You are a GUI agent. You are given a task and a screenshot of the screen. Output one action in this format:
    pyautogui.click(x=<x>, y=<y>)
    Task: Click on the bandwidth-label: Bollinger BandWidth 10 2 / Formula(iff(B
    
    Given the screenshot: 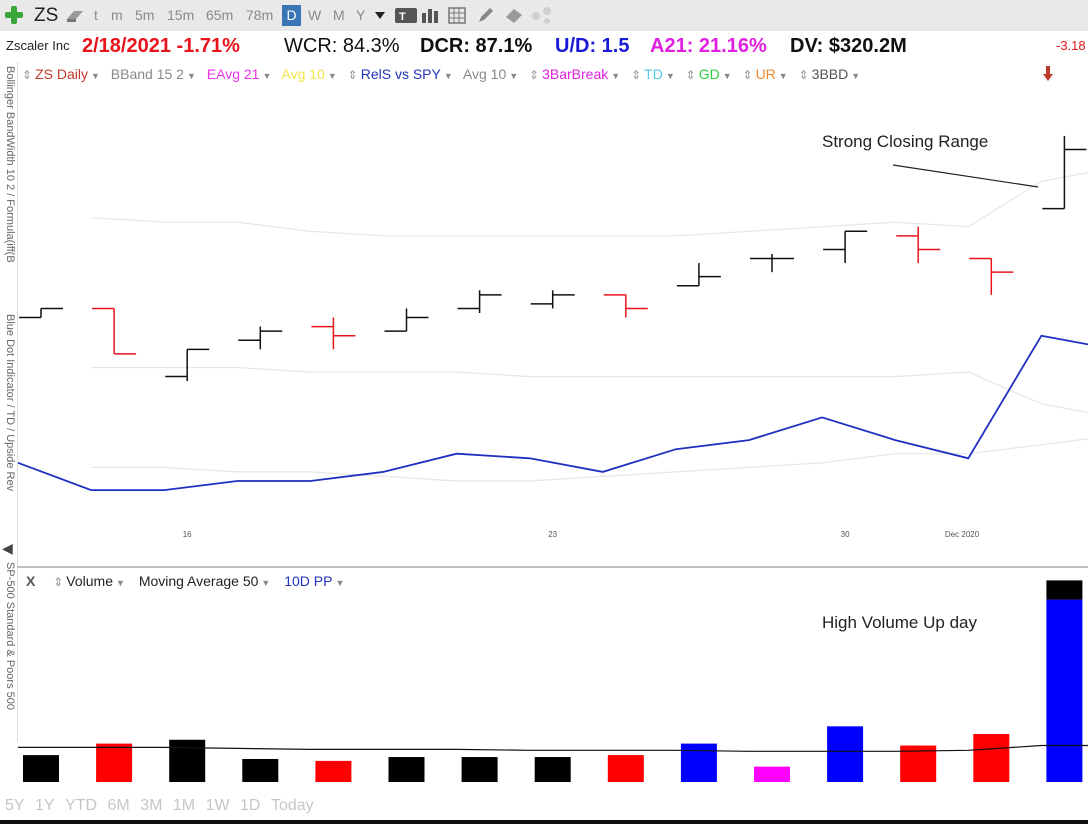 What is the action you would take?
    pyautogui.click(x=10, y=164)
    